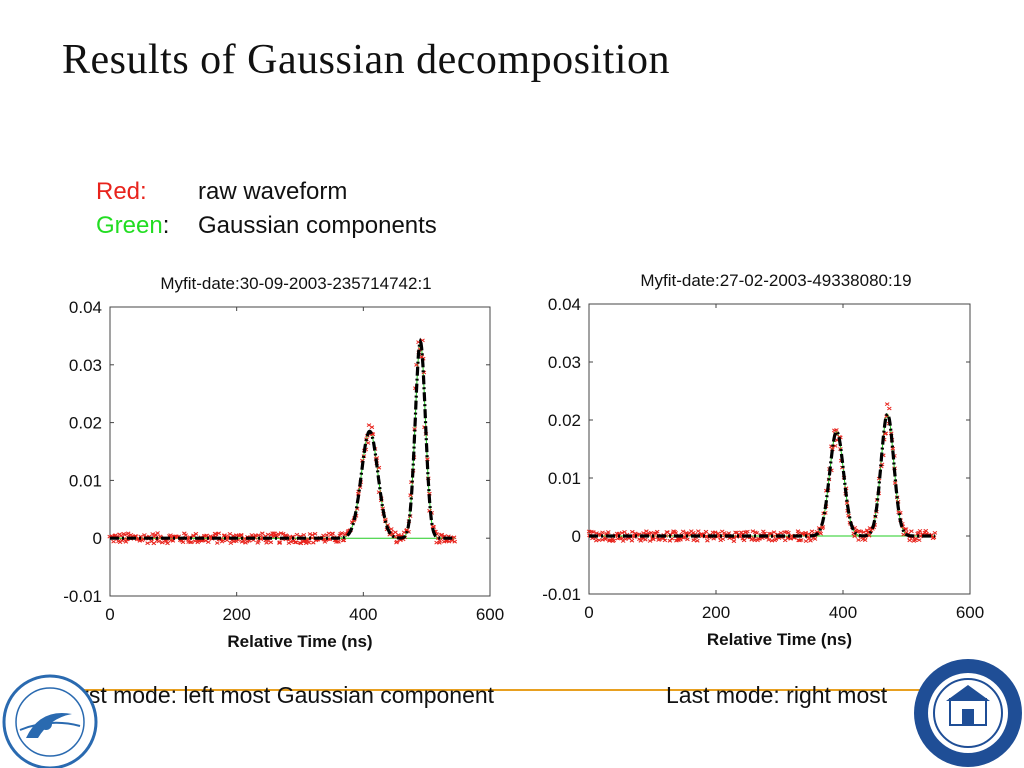 The image size is (1024, 768). What do you see at coordinates (166, 225) in the screenshot?
I see `legend-green-colon: :` at bounding box center [166, 225].